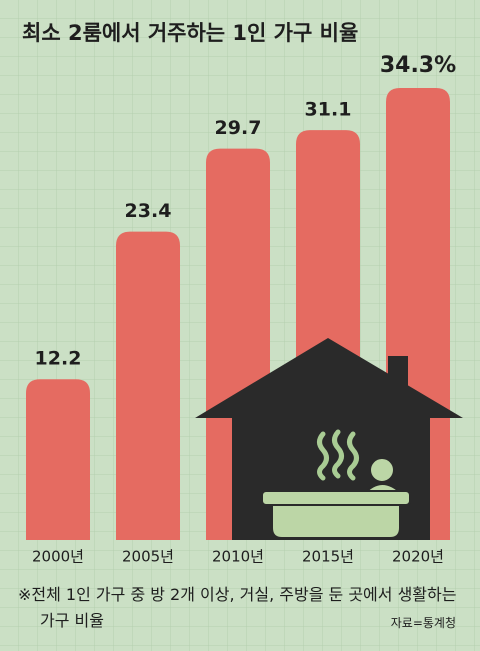 This screenshot has height=651, width=480. What do you see at coordinates (148, 557) in the screenshot?
I see `x-tick-label: 2005년` at bounding box center [148, 557].